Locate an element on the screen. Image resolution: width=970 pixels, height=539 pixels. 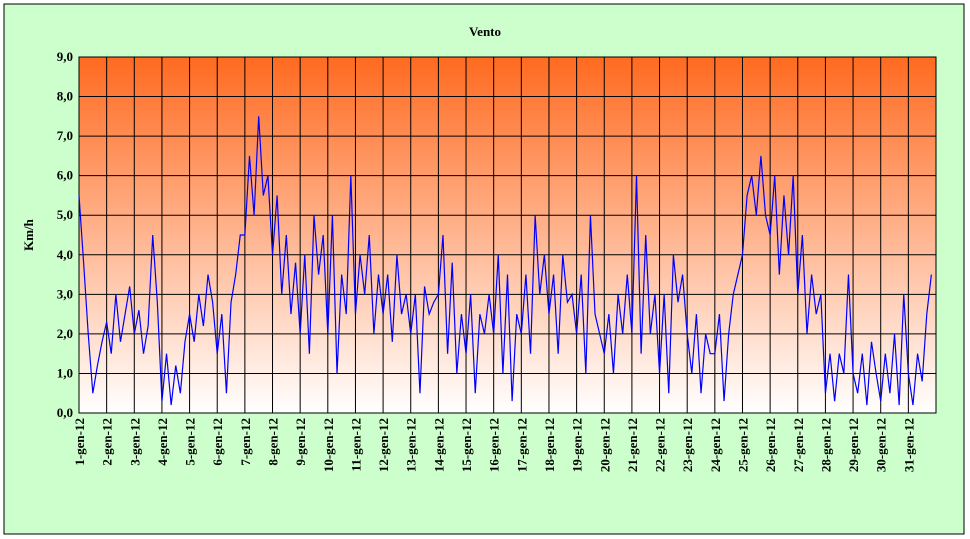
x-tick-label: 8-gen-12 is located at coordinates (273, 442).